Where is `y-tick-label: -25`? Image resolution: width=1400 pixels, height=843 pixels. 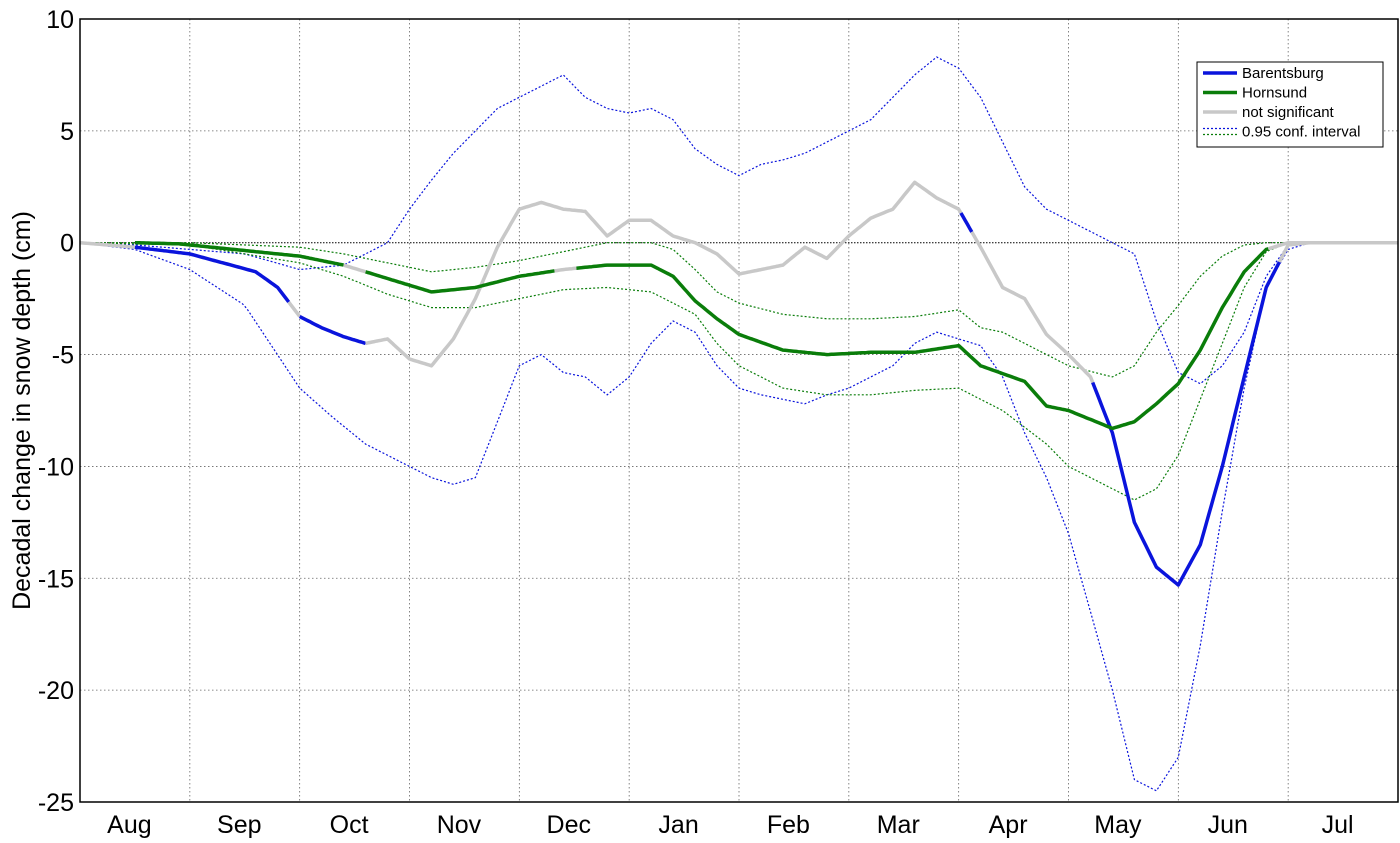 y-tick-label: -25 is located at coordinates (56, 803).